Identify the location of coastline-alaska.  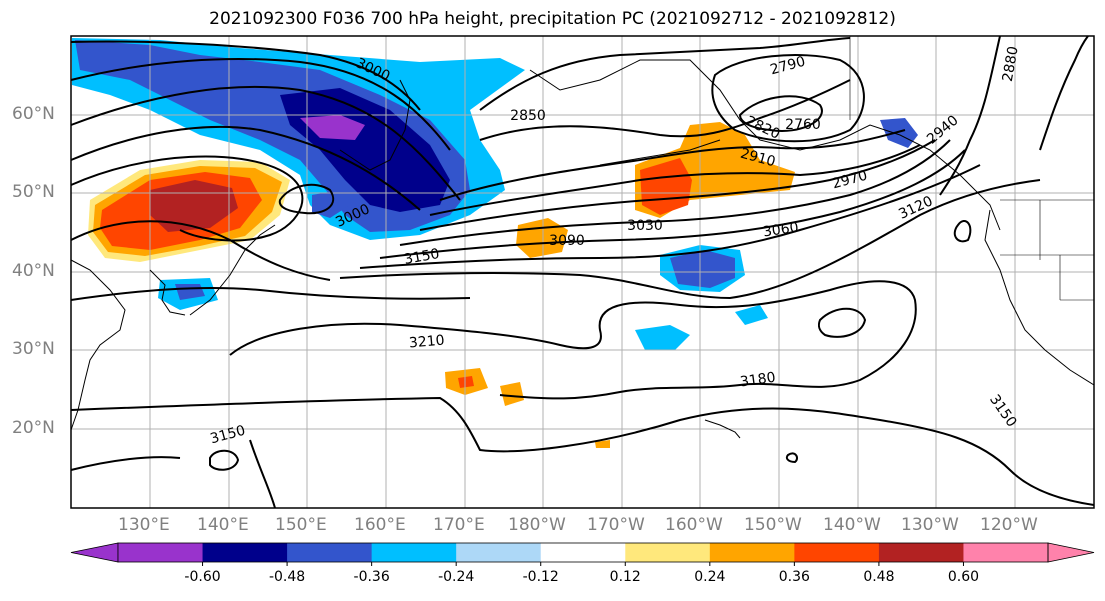
(765, 145).